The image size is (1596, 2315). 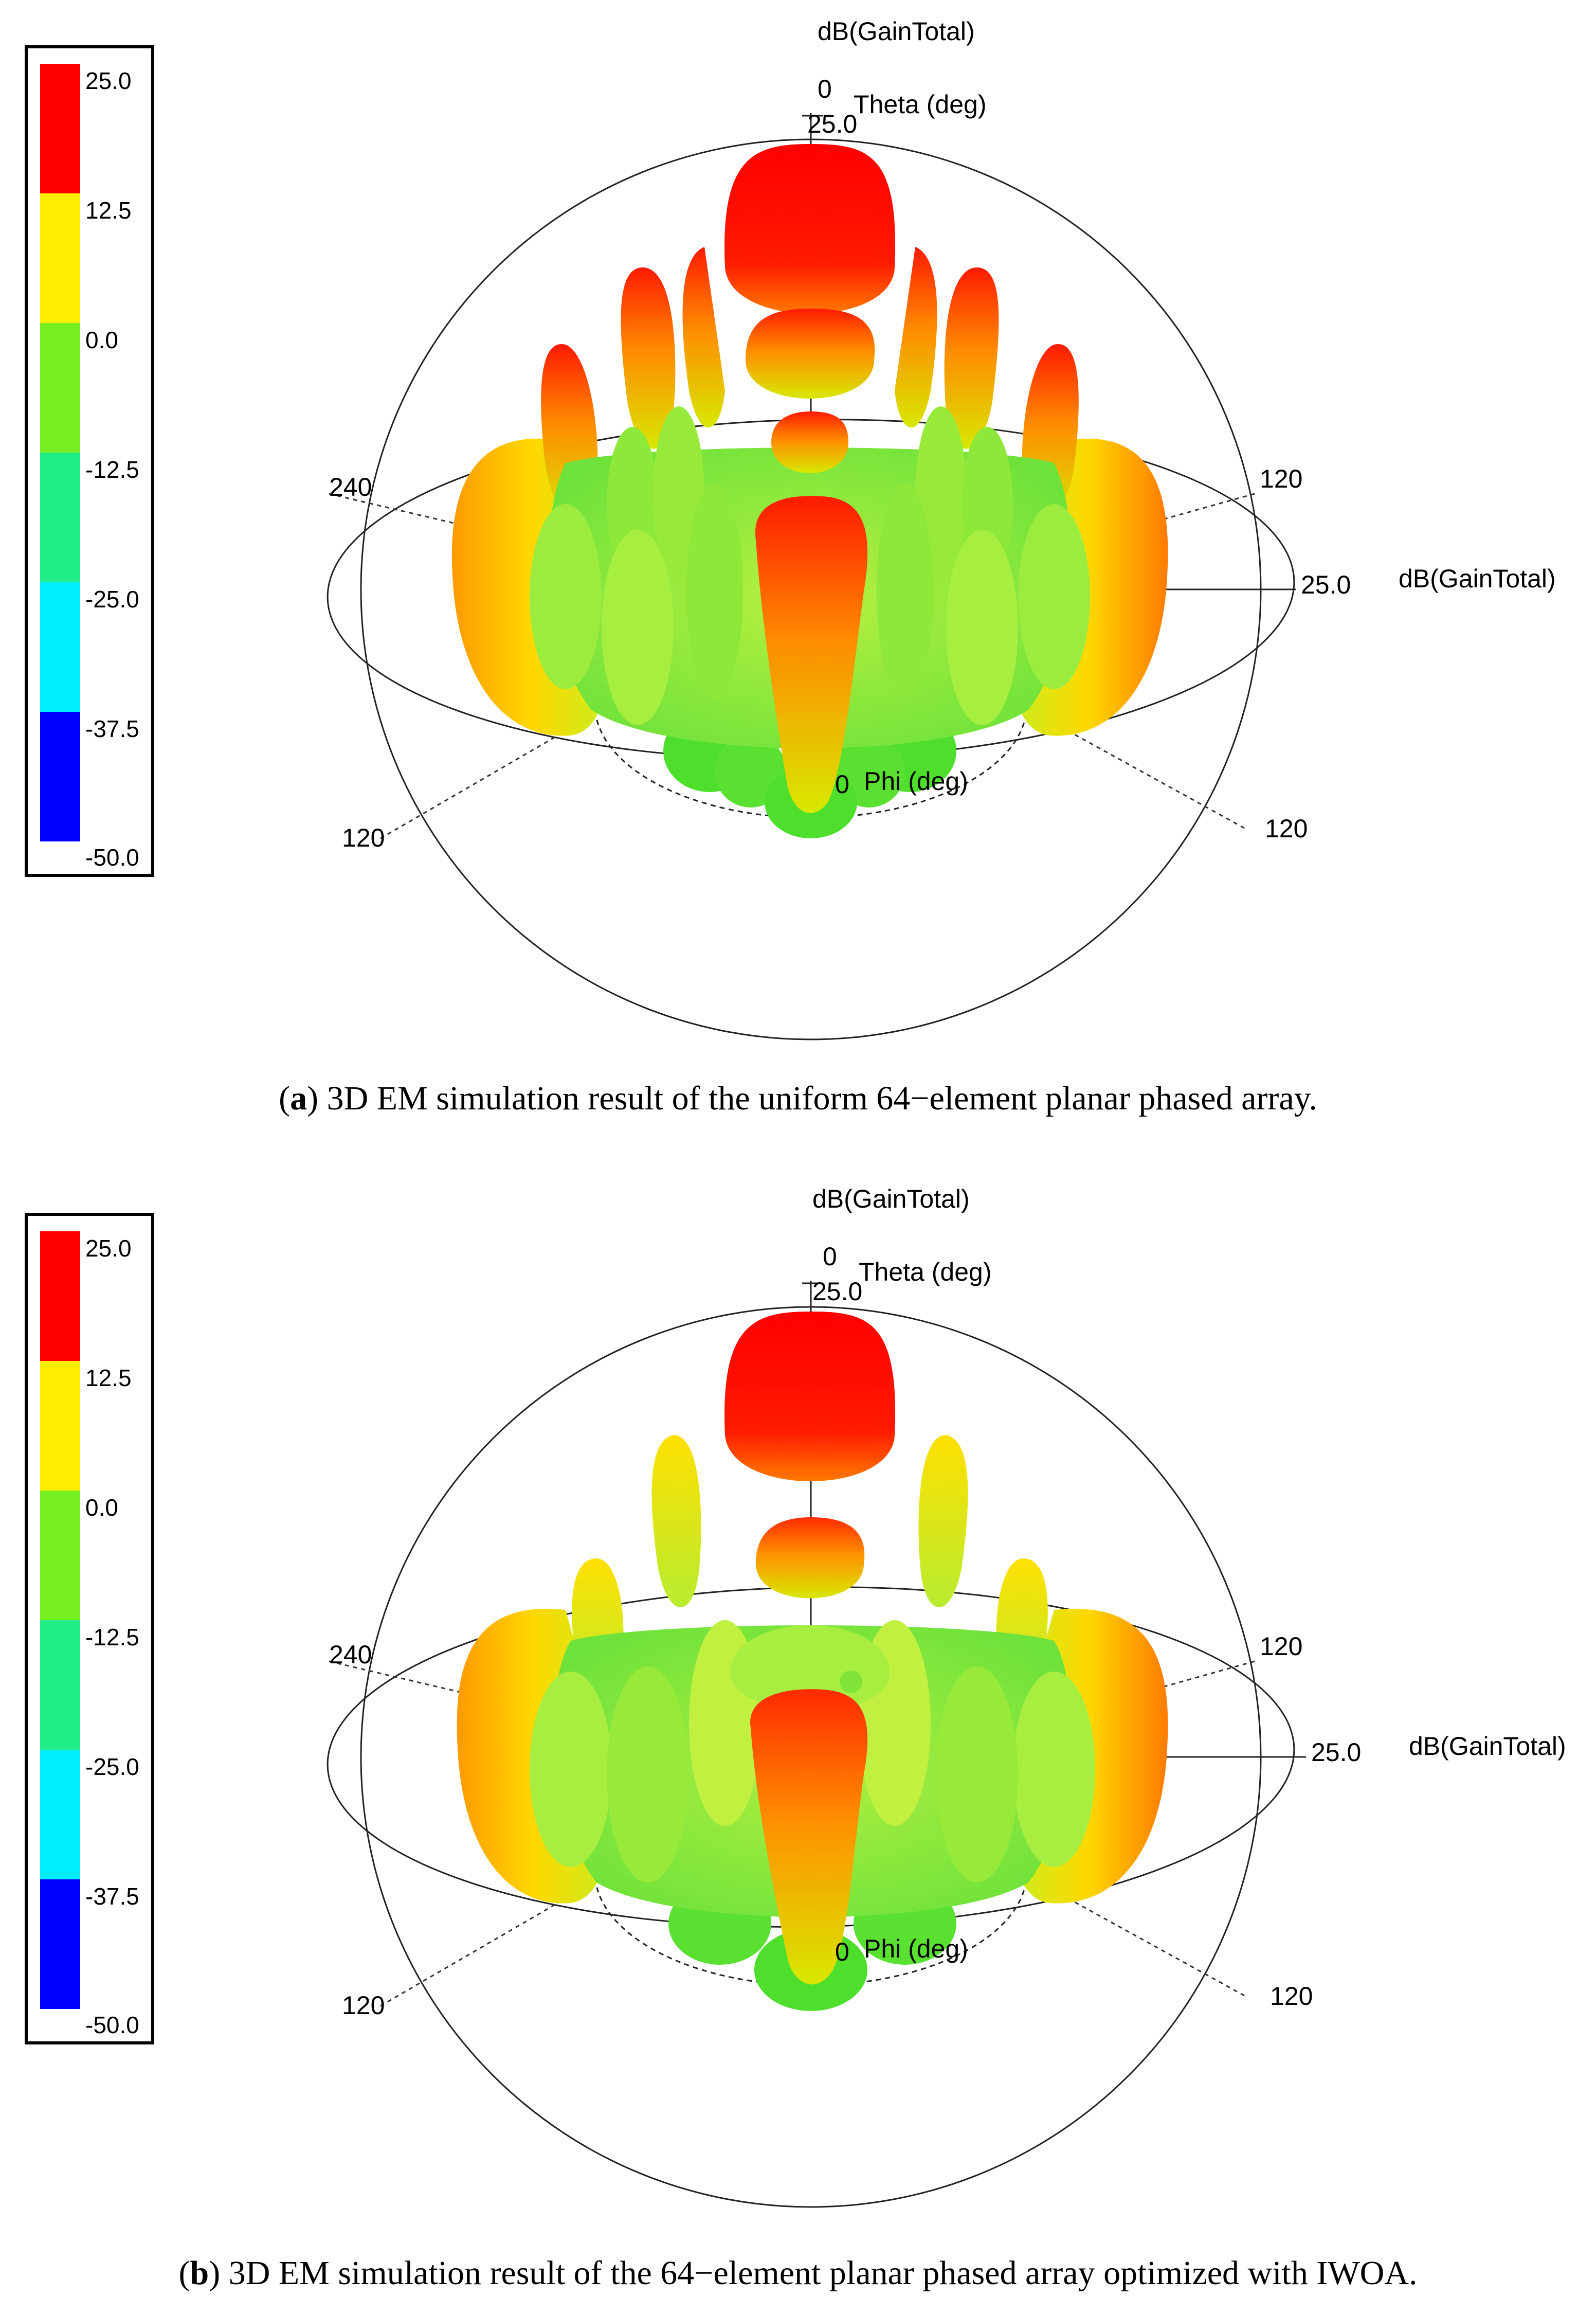 I want to click on caption-letter: b, so click(x=199, y=2273).